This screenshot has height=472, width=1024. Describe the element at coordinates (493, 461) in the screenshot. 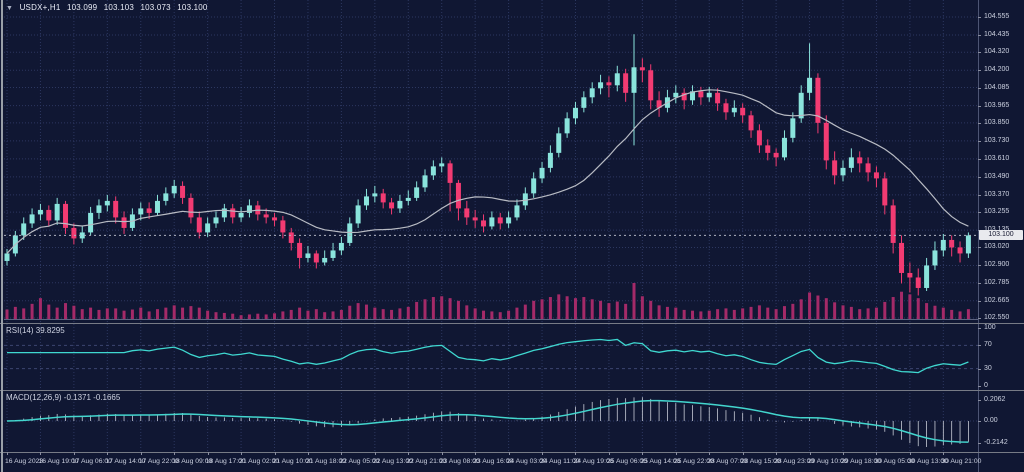

I see `time-axis-label: 23 Aug 16:00` at that location.